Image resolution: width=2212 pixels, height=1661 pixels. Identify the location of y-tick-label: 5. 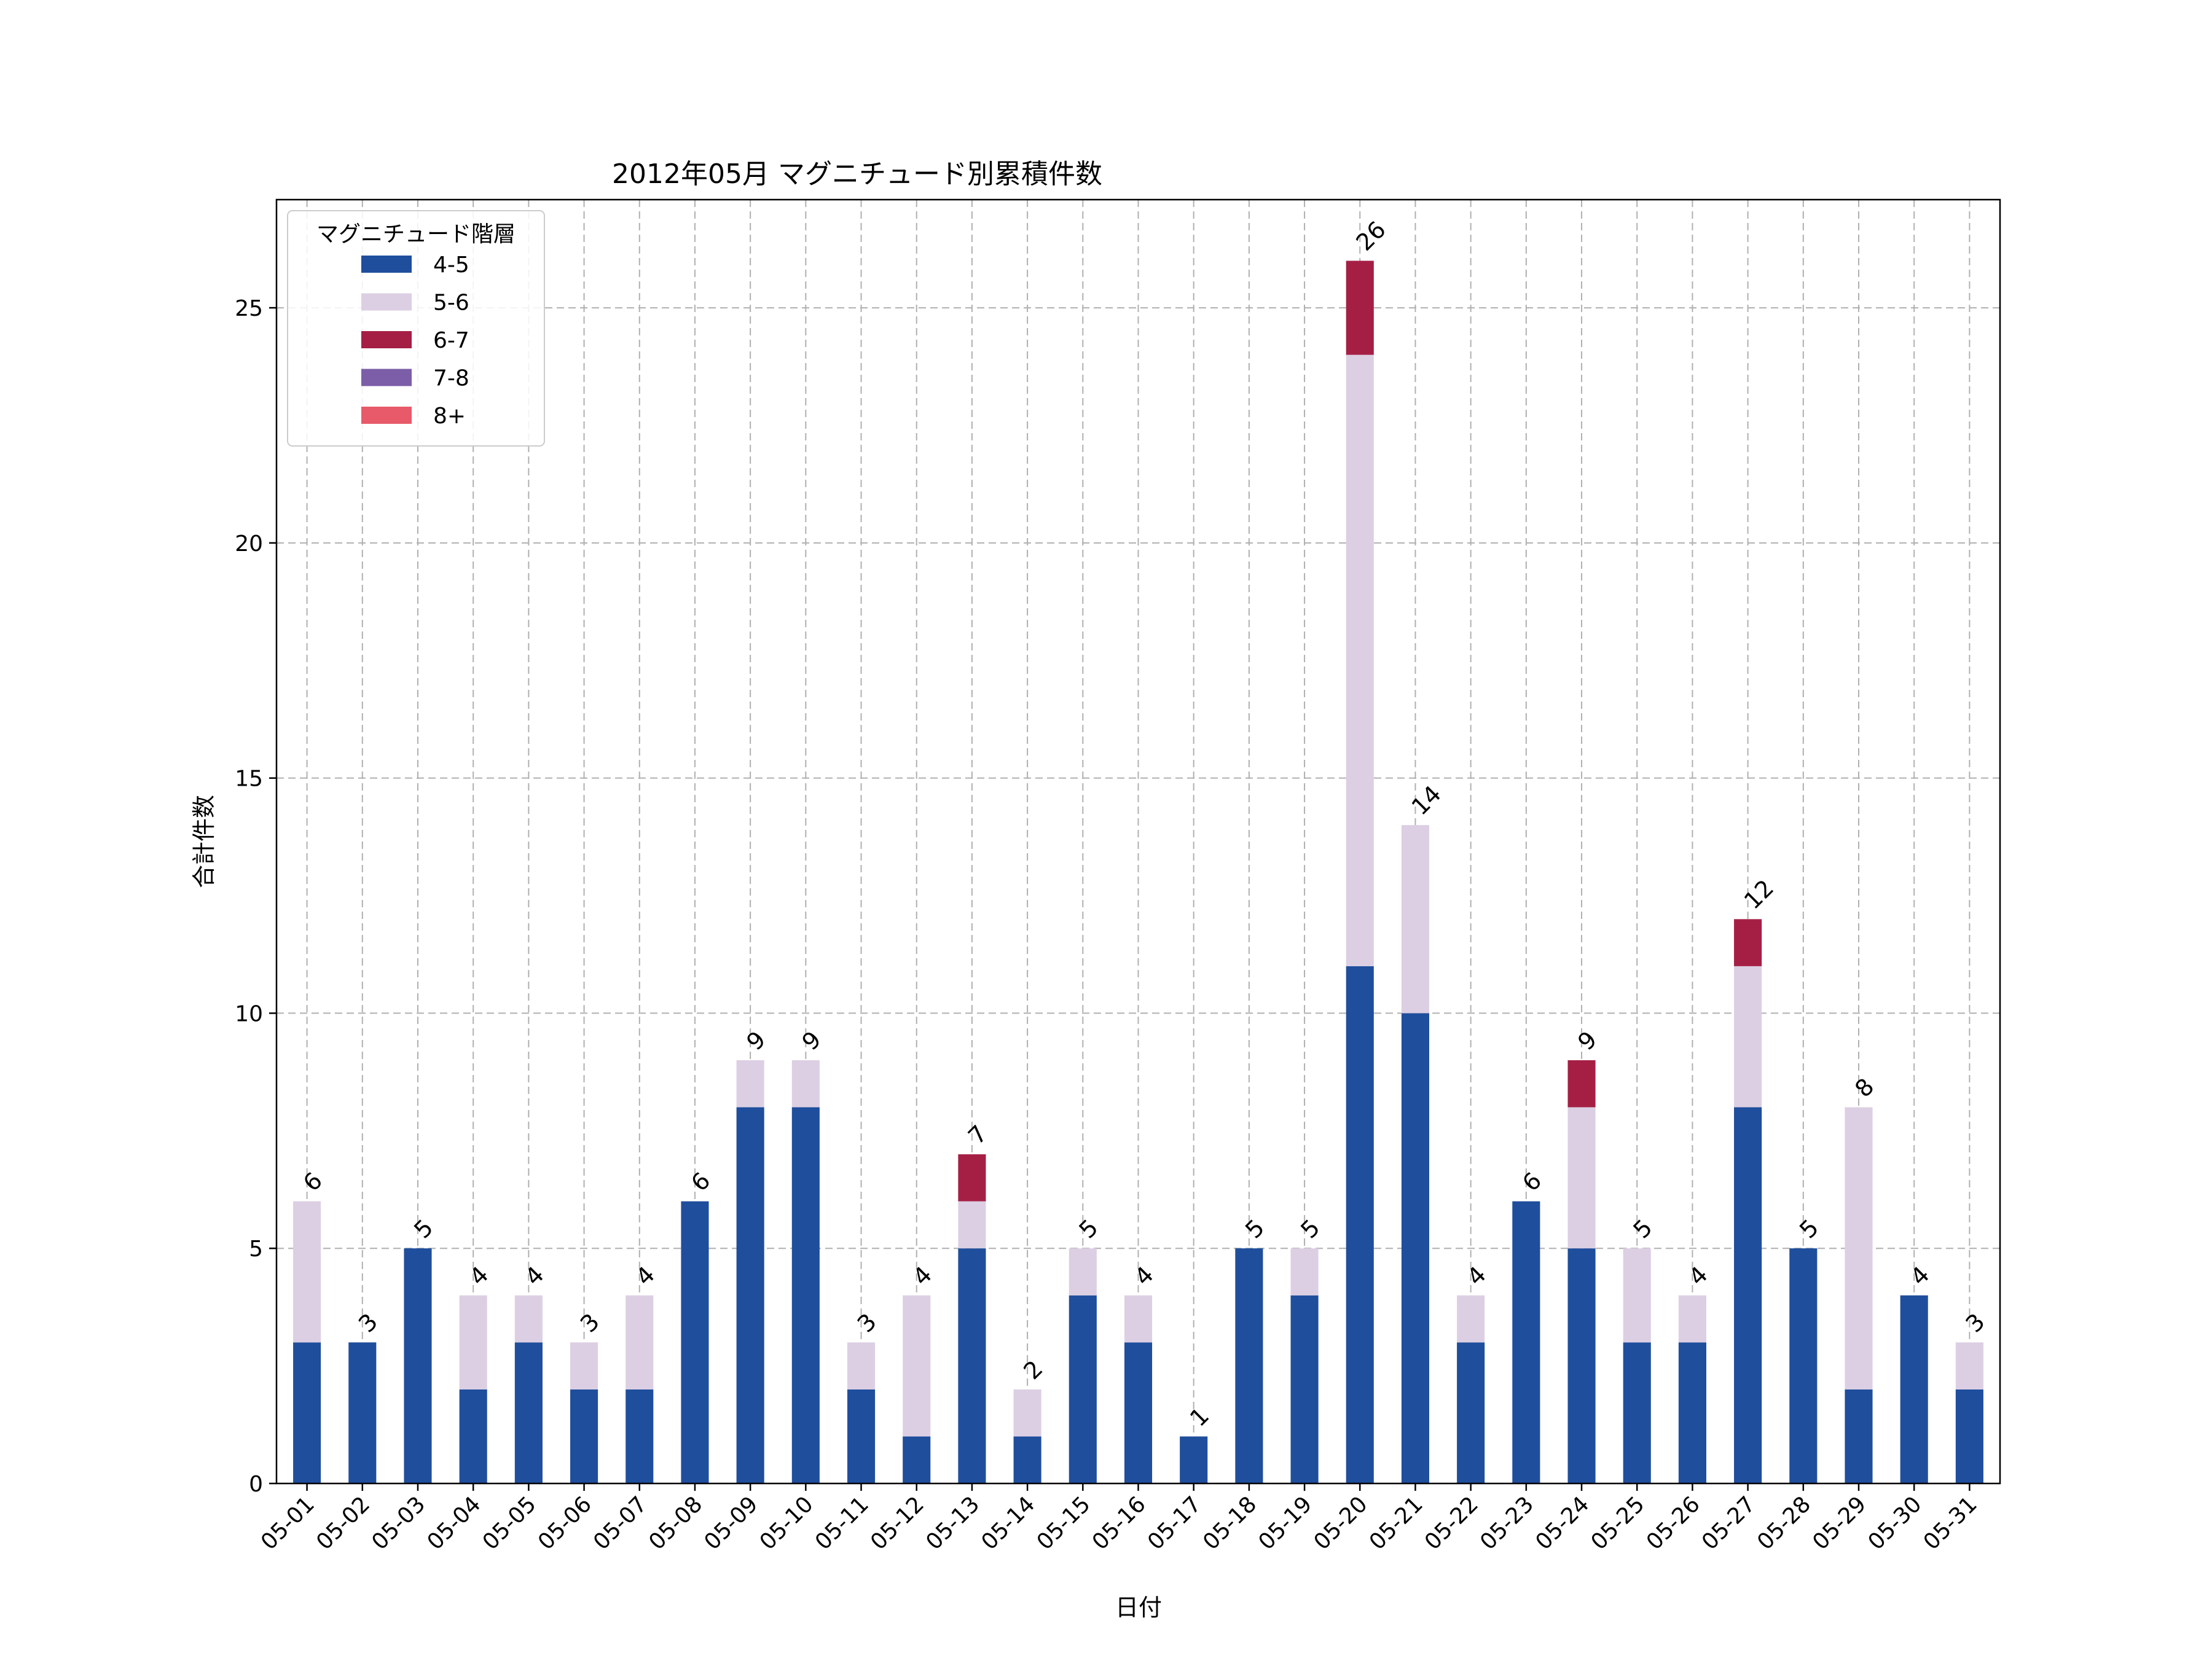
(256, 1249).